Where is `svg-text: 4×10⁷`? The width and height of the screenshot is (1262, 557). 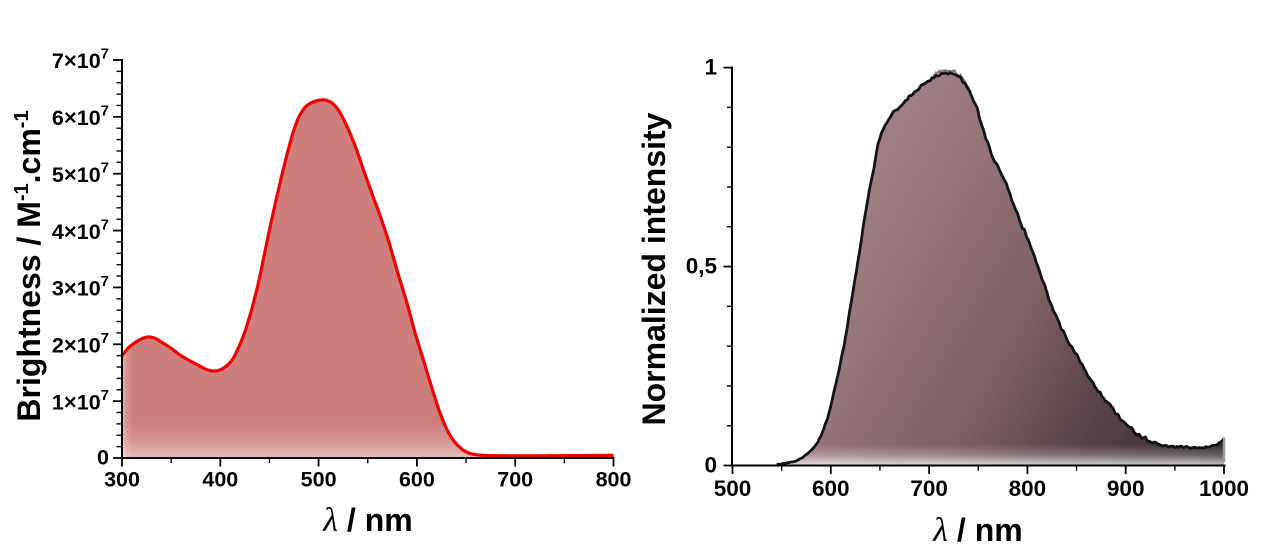 svg-text: 4×10⁷ is located at coordinates (80, 230).